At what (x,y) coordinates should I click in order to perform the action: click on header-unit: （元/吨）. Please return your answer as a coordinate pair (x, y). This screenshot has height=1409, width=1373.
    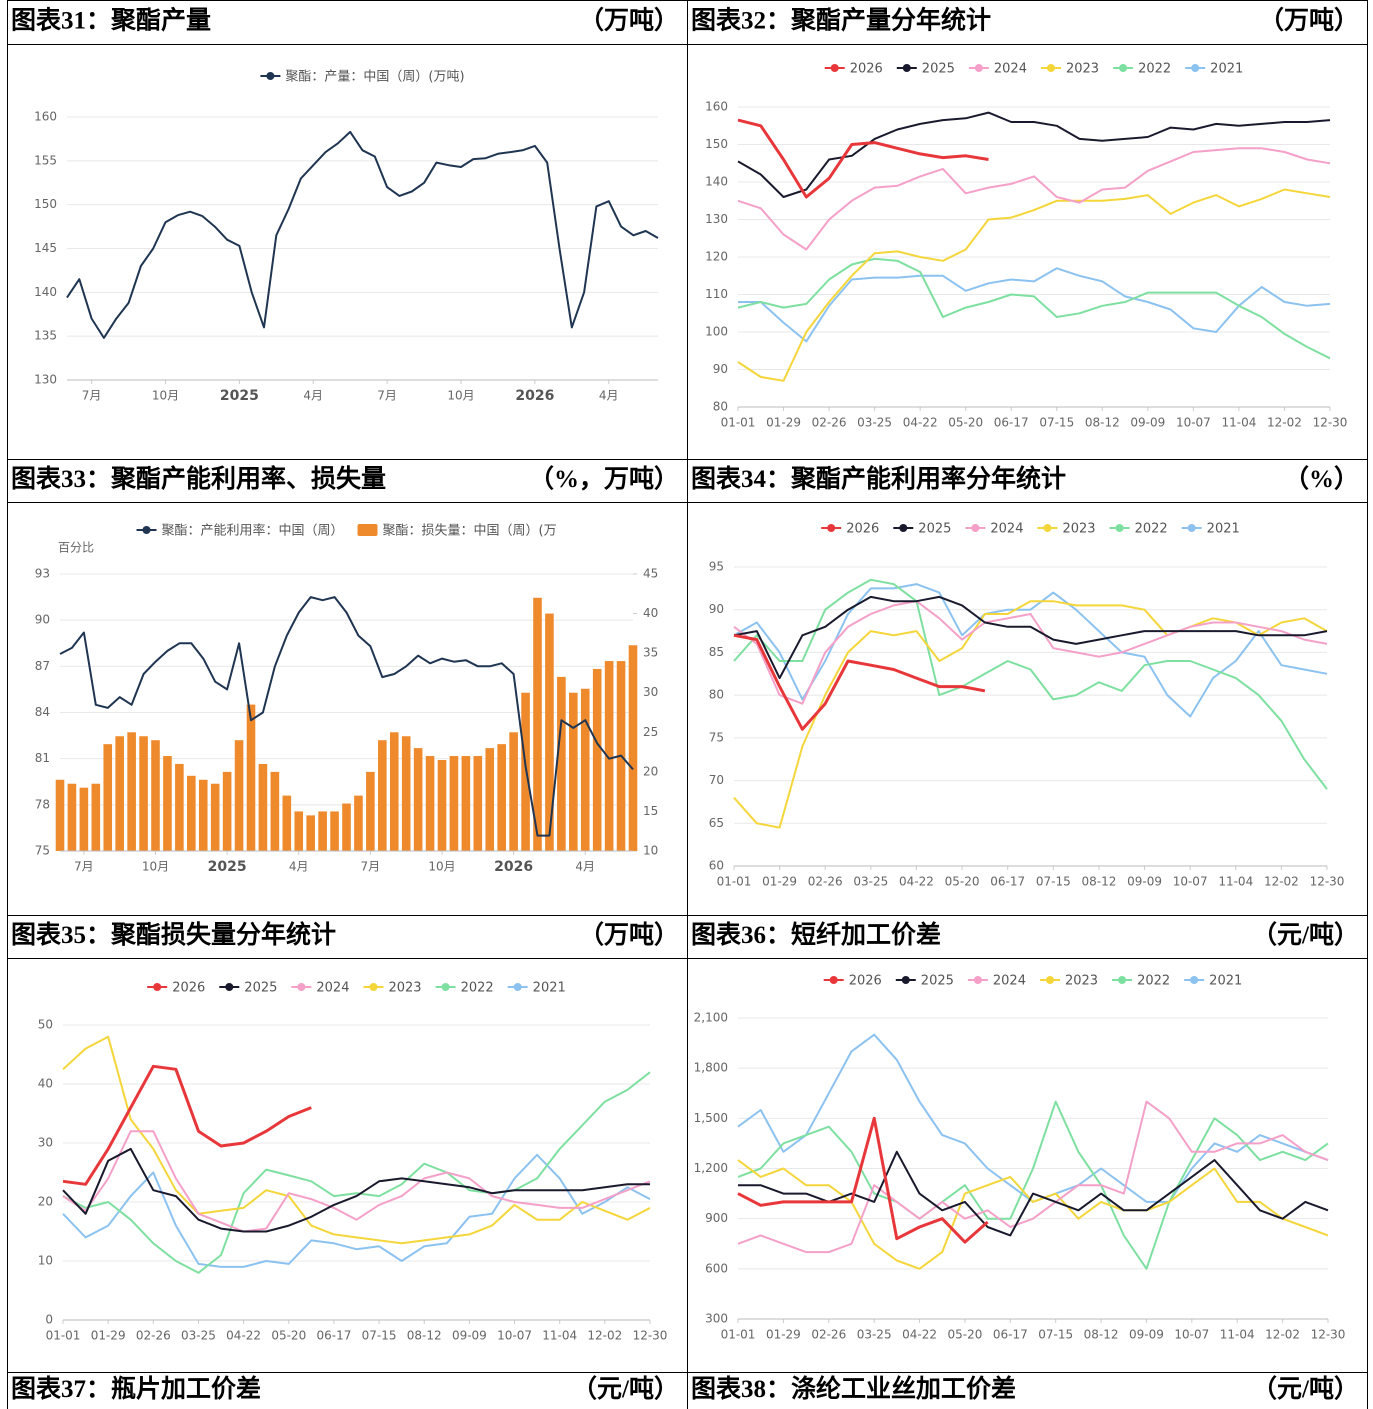
    Looking at the image, I should click on (1305, 934).